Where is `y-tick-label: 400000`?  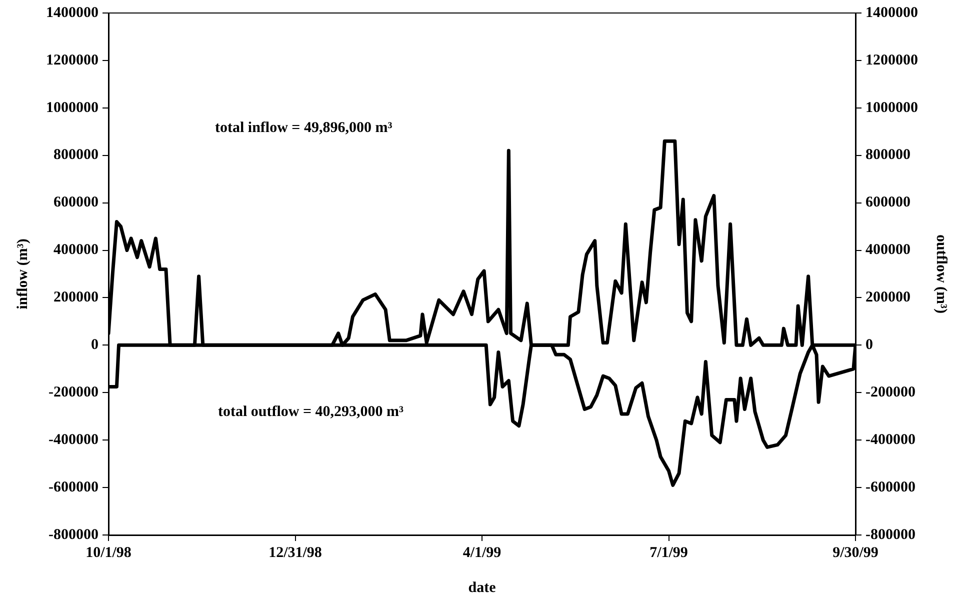
y-tick-label: 400000 is located at coordinates (76, 250).